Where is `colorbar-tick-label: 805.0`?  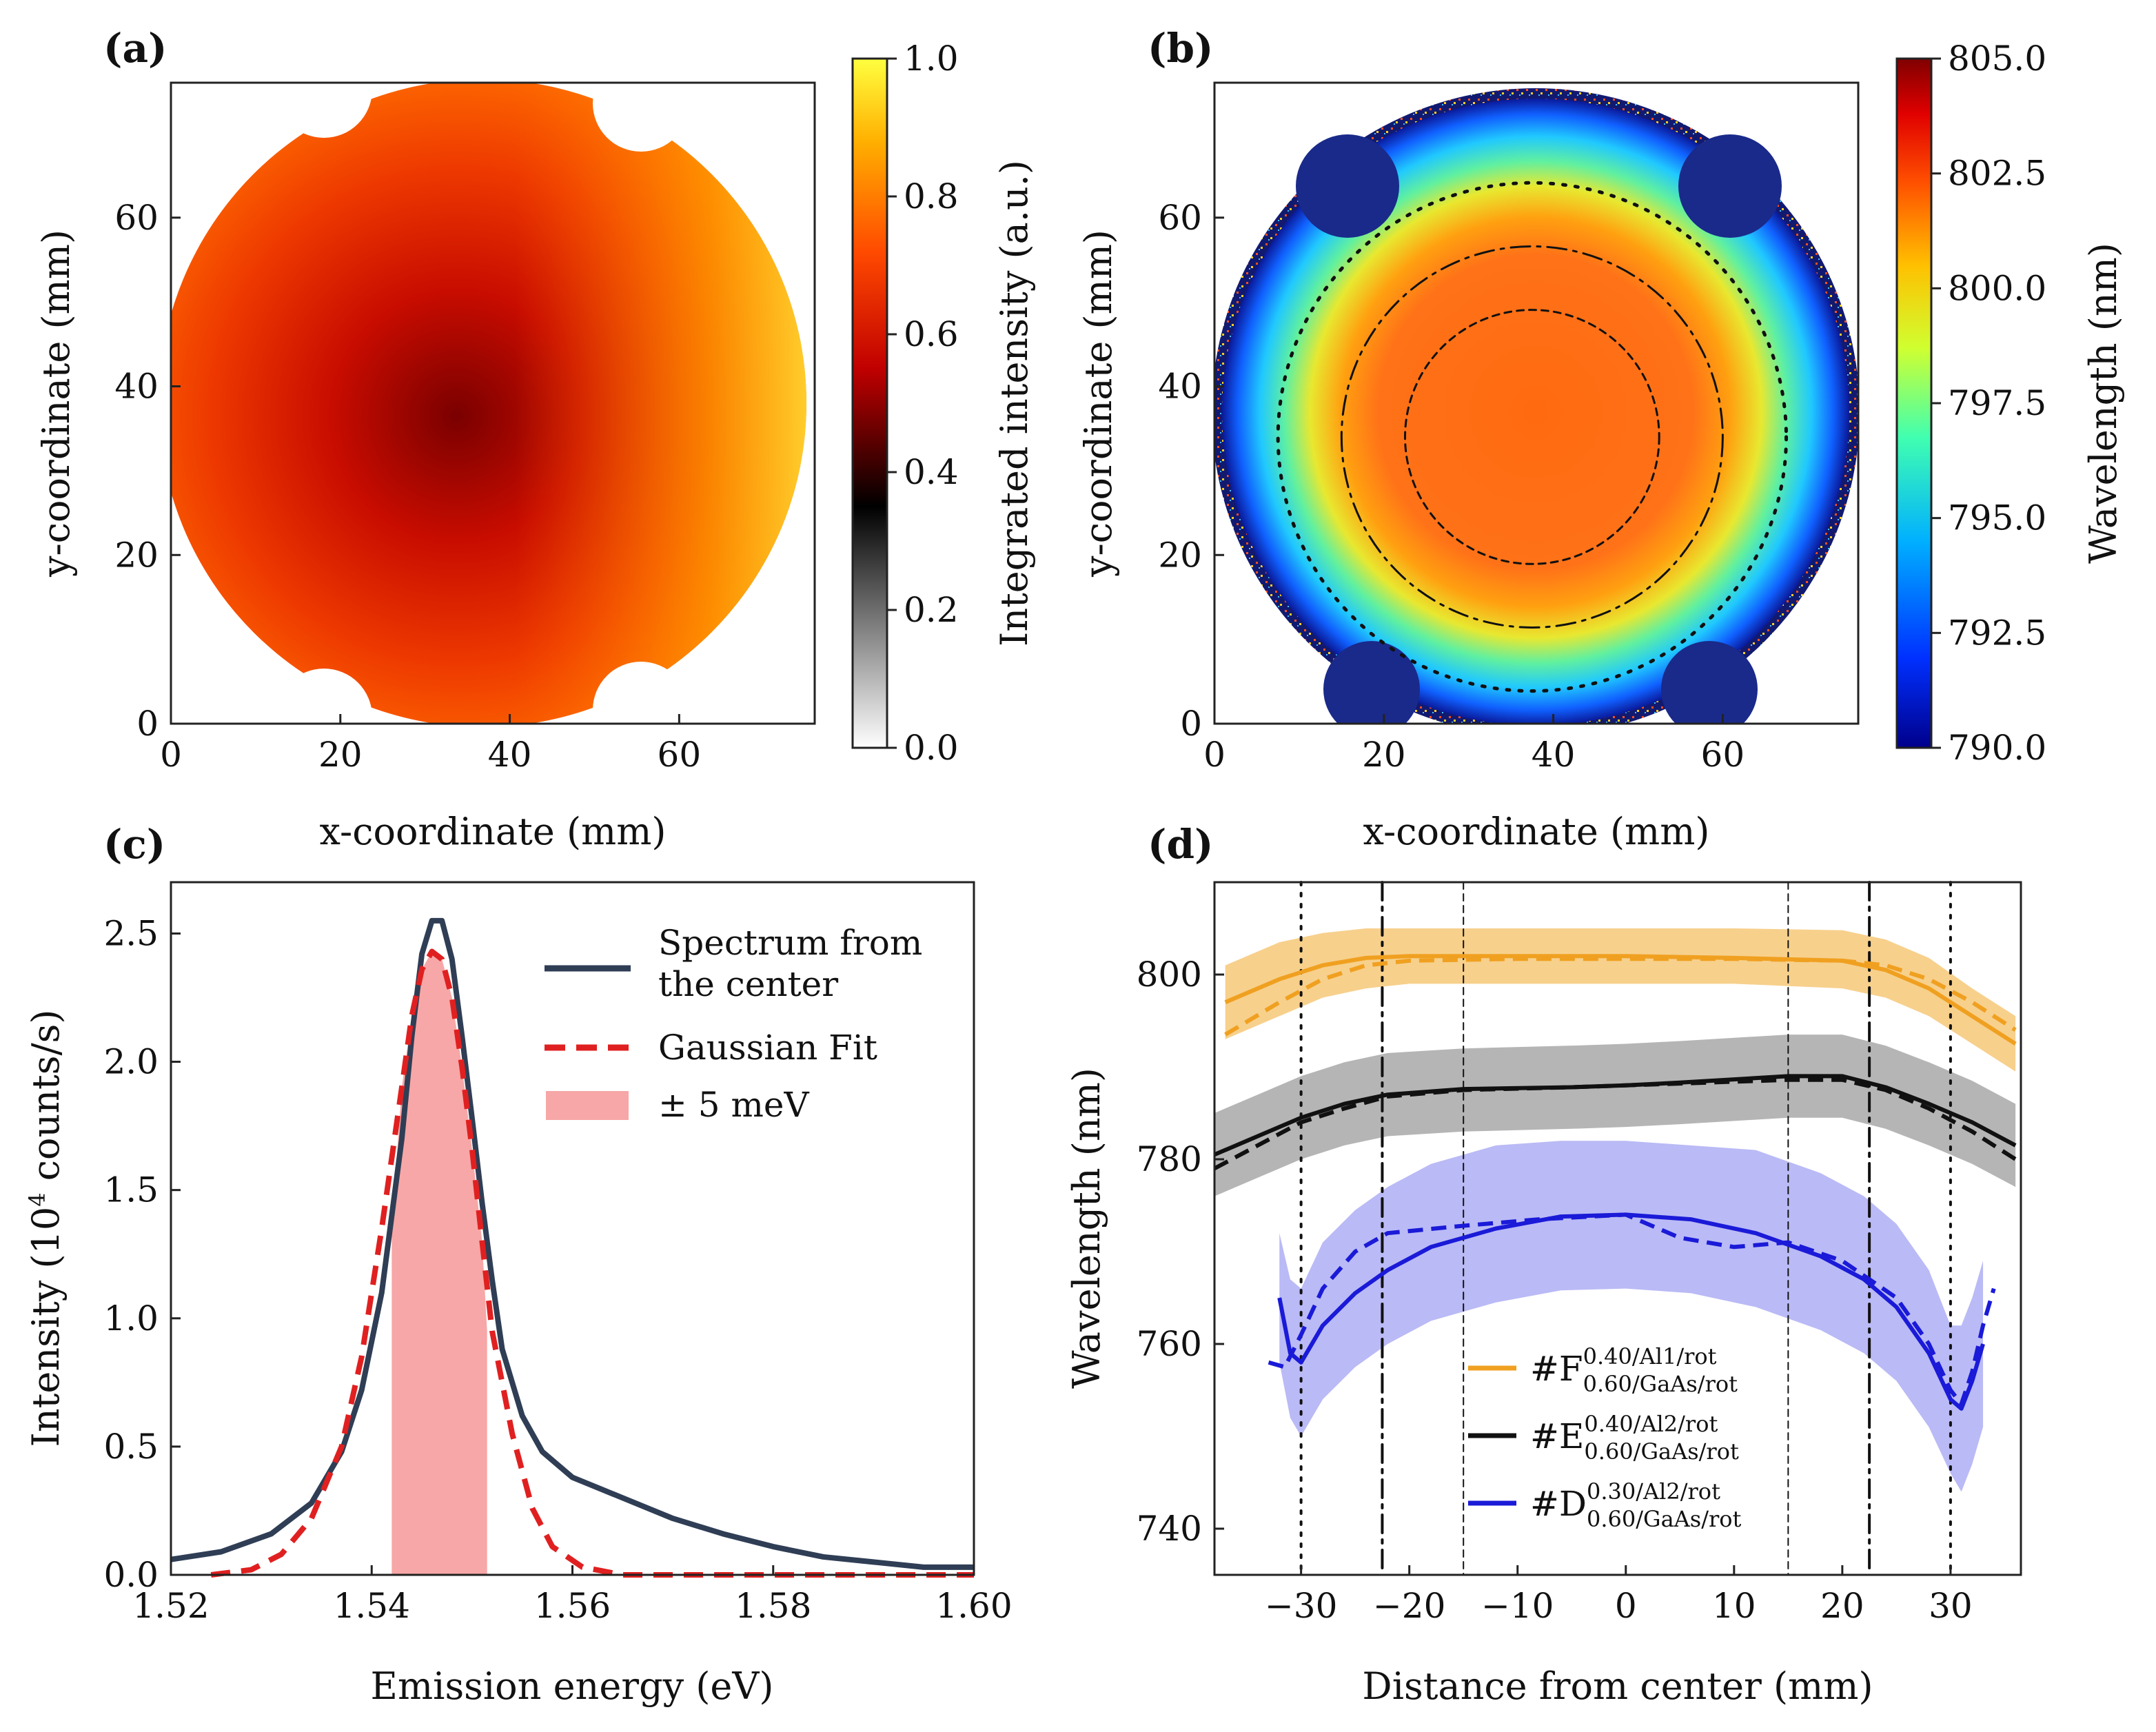
colorbar-tick-label: 805.0 is located at coordinates (1997, 59).